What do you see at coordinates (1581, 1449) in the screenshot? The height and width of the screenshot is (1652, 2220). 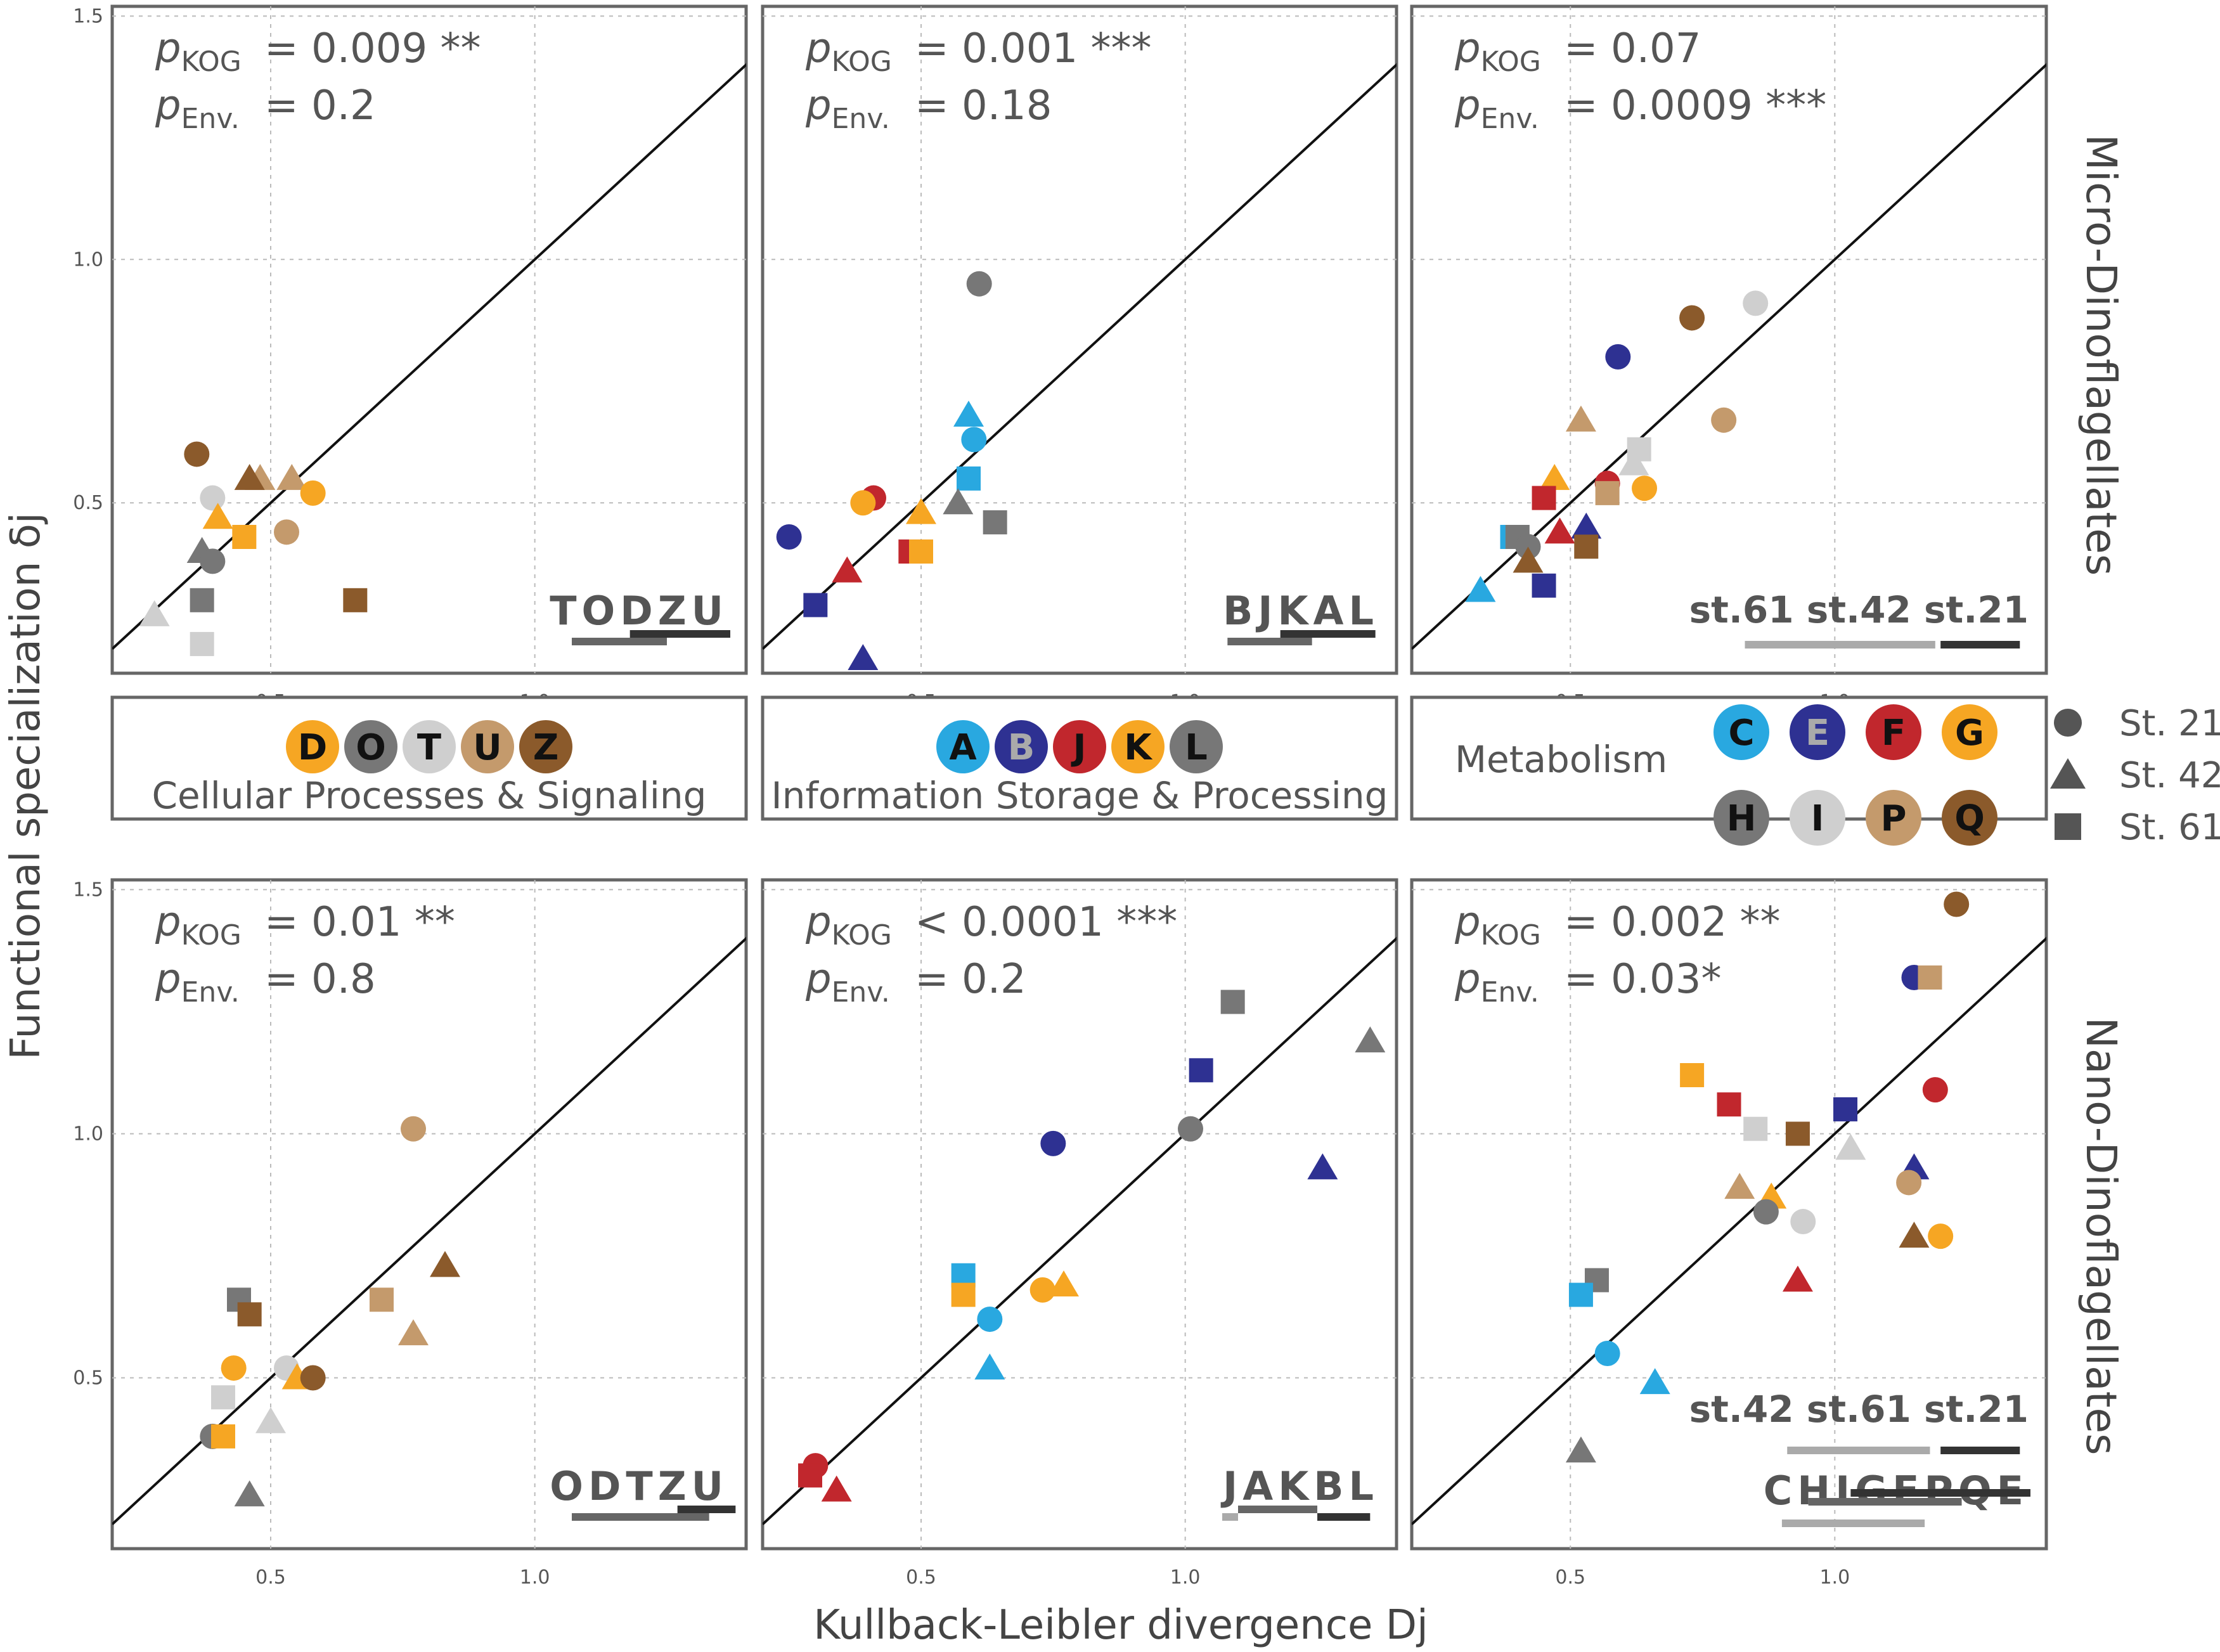 I see `point-H-triangle` at bounding box center [1581, 1449].